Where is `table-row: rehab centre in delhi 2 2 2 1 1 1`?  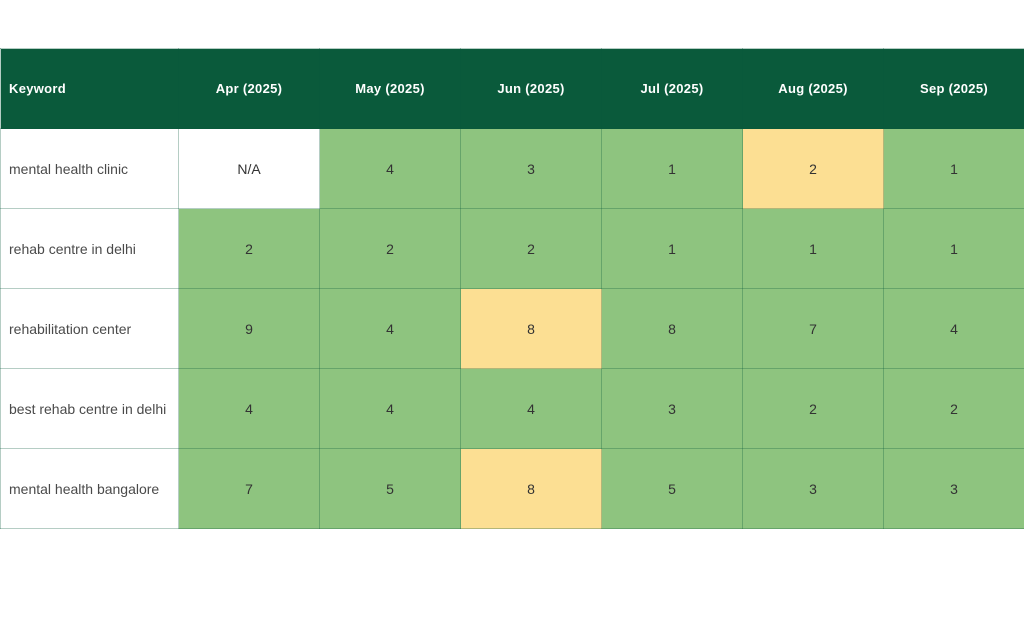
table-row: rehab centre in delhi 2 2 2 1 1 1 is located at coordinates (512, 249).